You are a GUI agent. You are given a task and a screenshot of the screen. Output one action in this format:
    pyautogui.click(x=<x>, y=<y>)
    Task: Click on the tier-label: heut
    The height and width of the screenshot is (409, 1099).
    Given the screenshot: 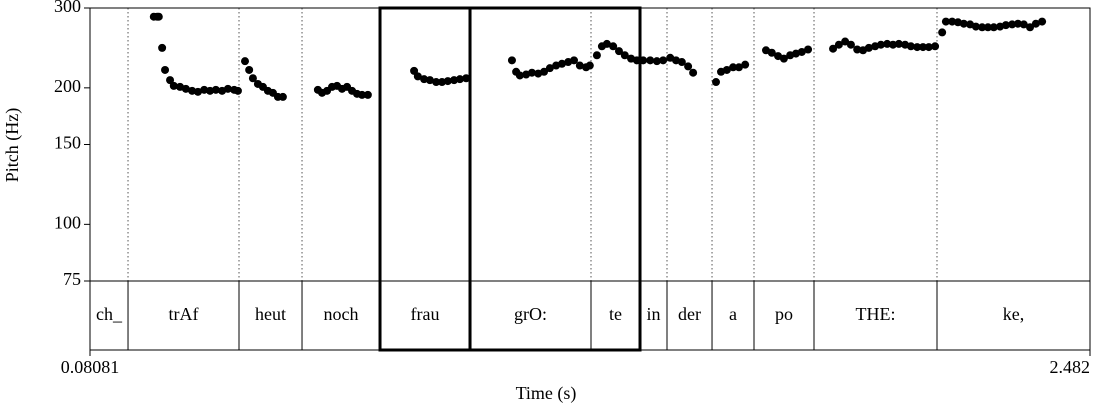 What is the action you would take?
    pyautogui.click(x=270, y=314)
    